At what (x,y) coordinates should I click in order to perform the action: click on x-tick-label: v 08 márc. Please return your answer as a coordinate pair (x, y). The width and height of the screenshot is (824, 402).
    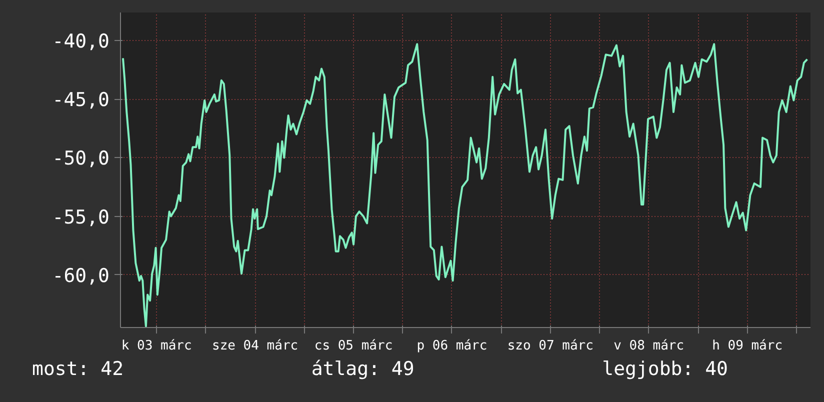
    Looking at the image, I should click on (649, 346).